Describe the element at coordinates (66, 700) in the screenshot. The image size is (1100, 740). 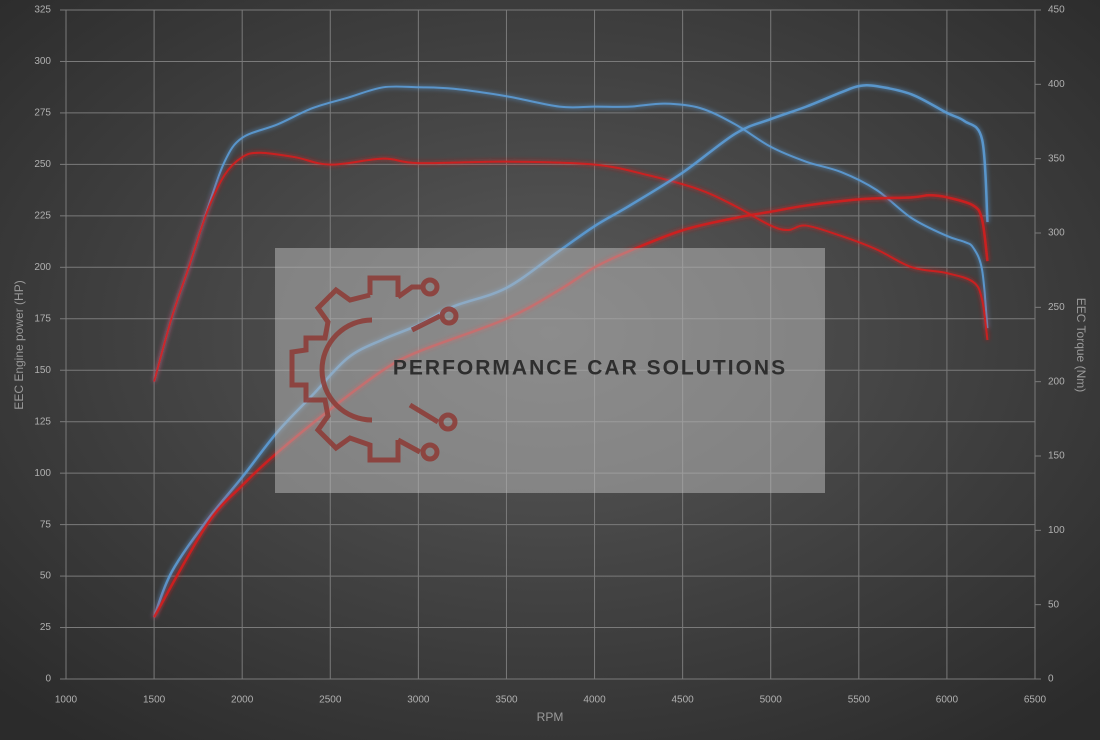
I see `x-tick-label: 1000` at that location.